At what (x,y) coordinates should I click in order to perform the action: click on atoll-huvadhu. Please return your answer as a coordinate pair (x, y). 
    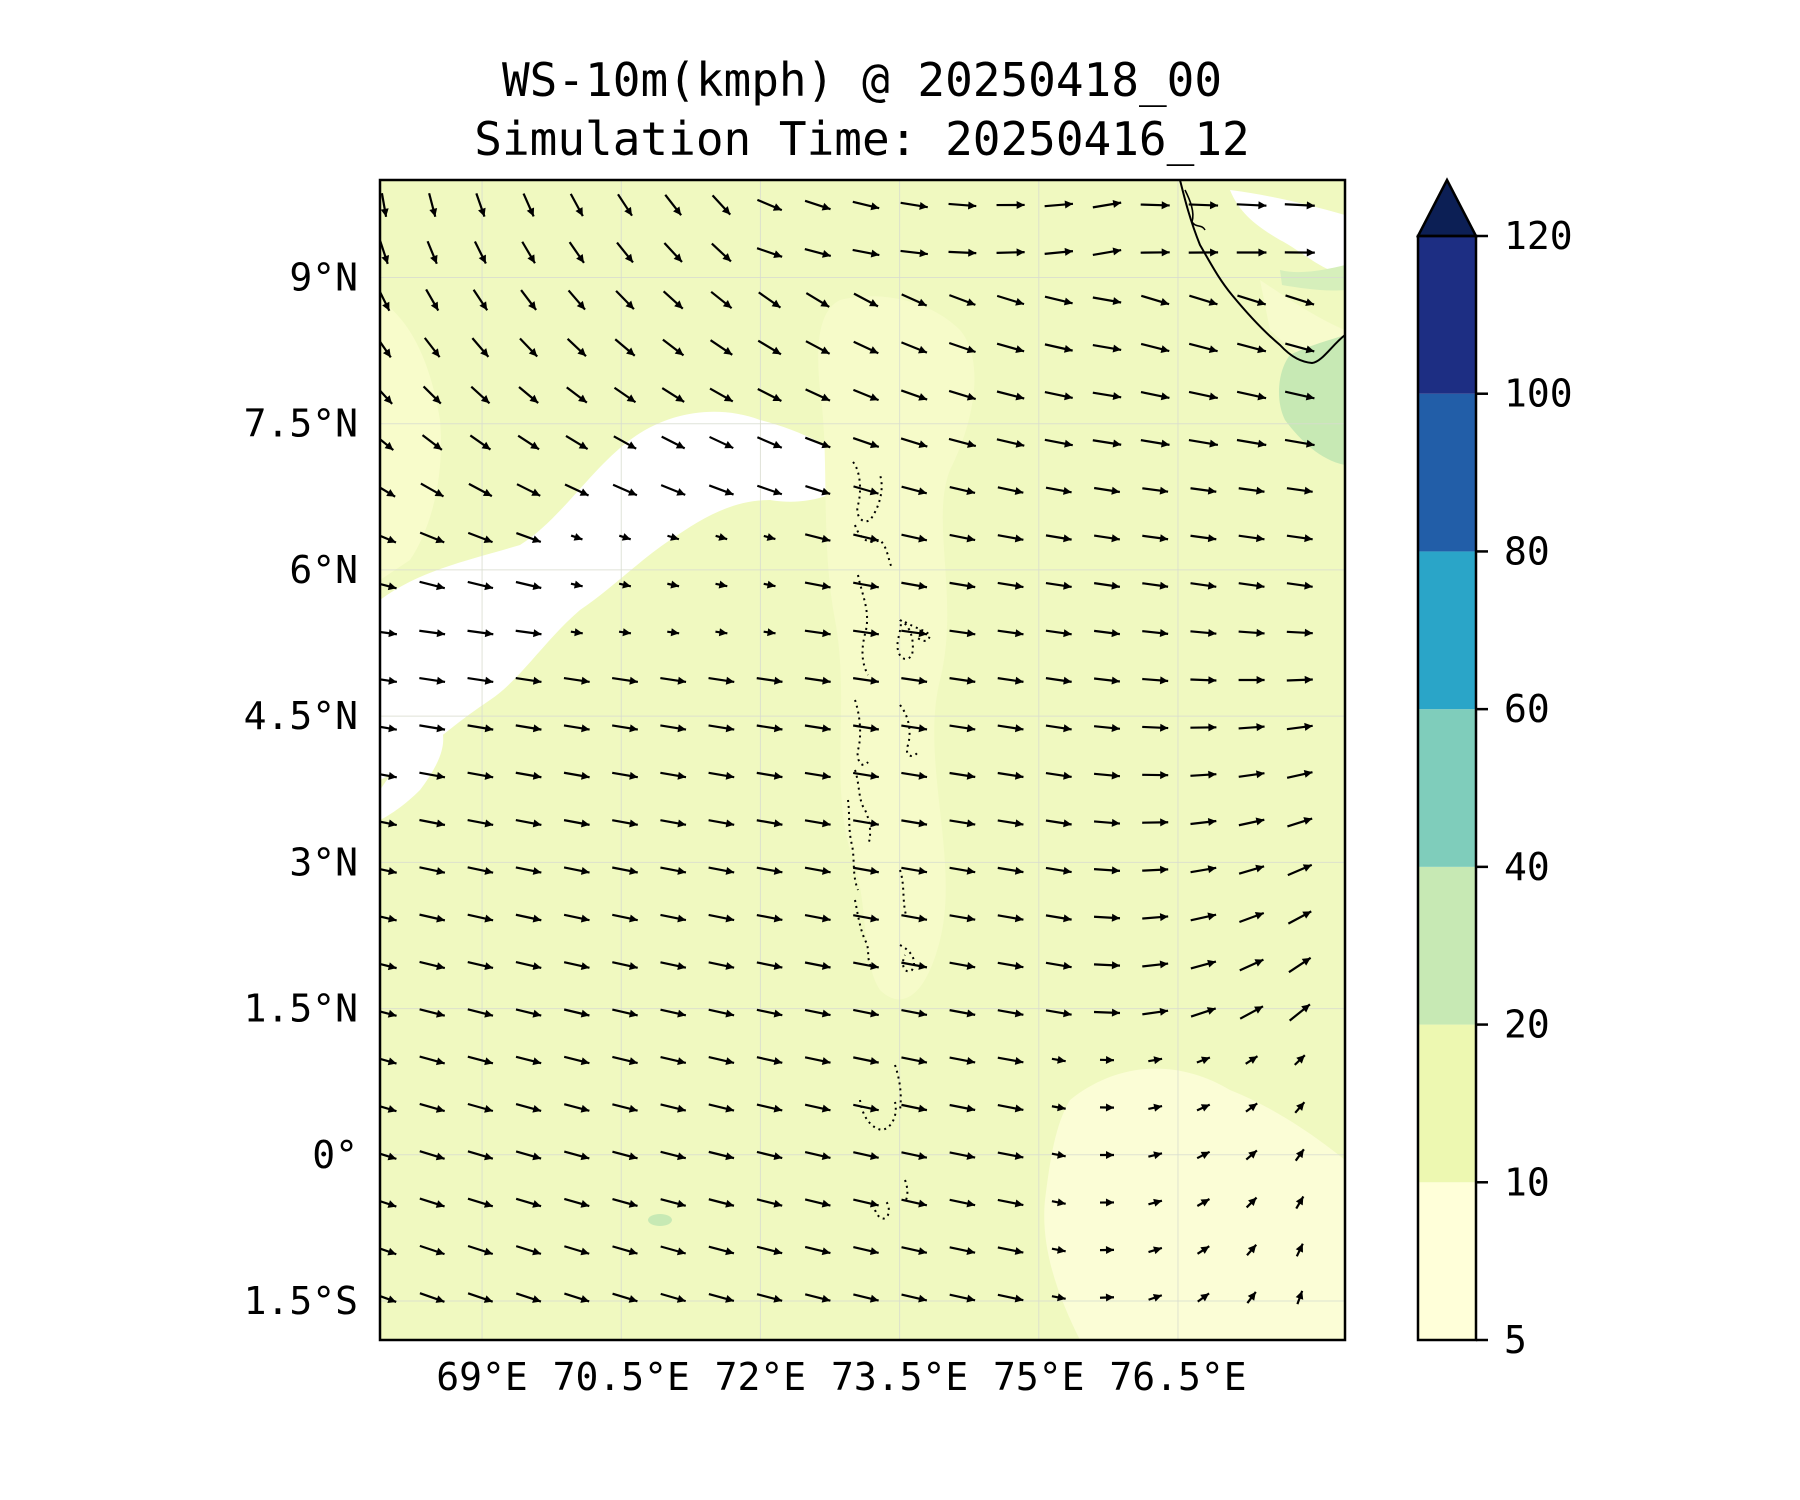
    Looking at the image, I should click on (878, 1115).